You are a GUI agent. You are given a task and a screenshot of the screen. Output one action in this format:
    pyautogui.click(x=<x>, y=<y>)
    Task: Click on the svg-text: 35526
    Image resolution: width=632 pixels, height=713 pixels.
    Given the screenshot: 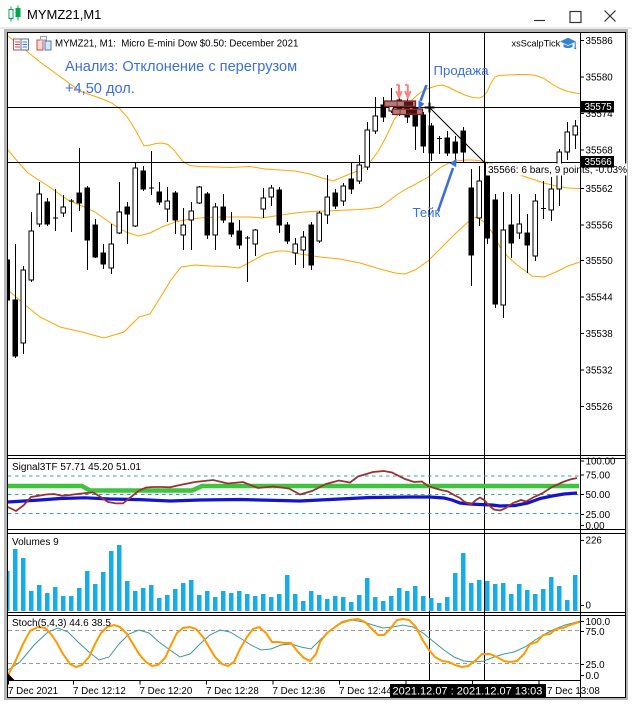 What is the action you would take?
    pyautogui.click(x=600, y=407)
    